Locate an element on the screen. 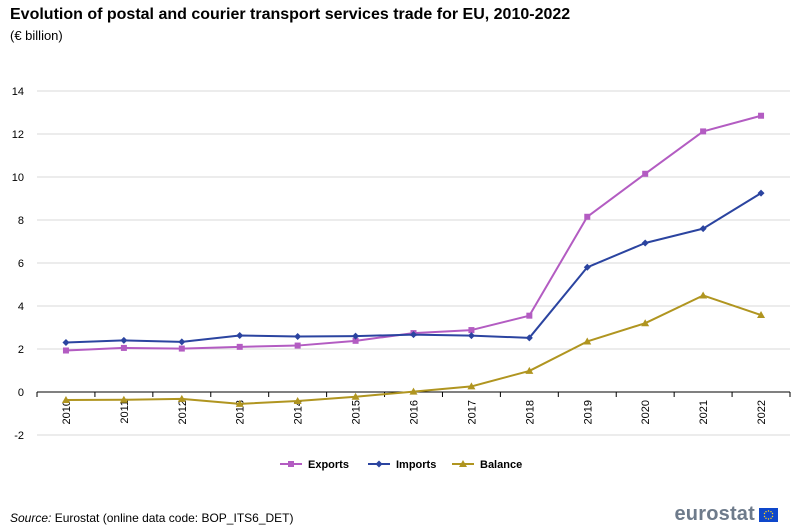  source-label: Source: is located at coordinates (31, 518).